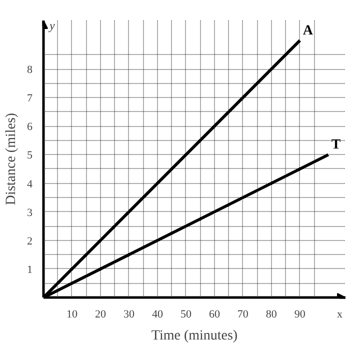 The image size is (357, 346). Describe the element at coordinates (272, 314) in the screenshot. I see `x-tick-label: 80` at that location.